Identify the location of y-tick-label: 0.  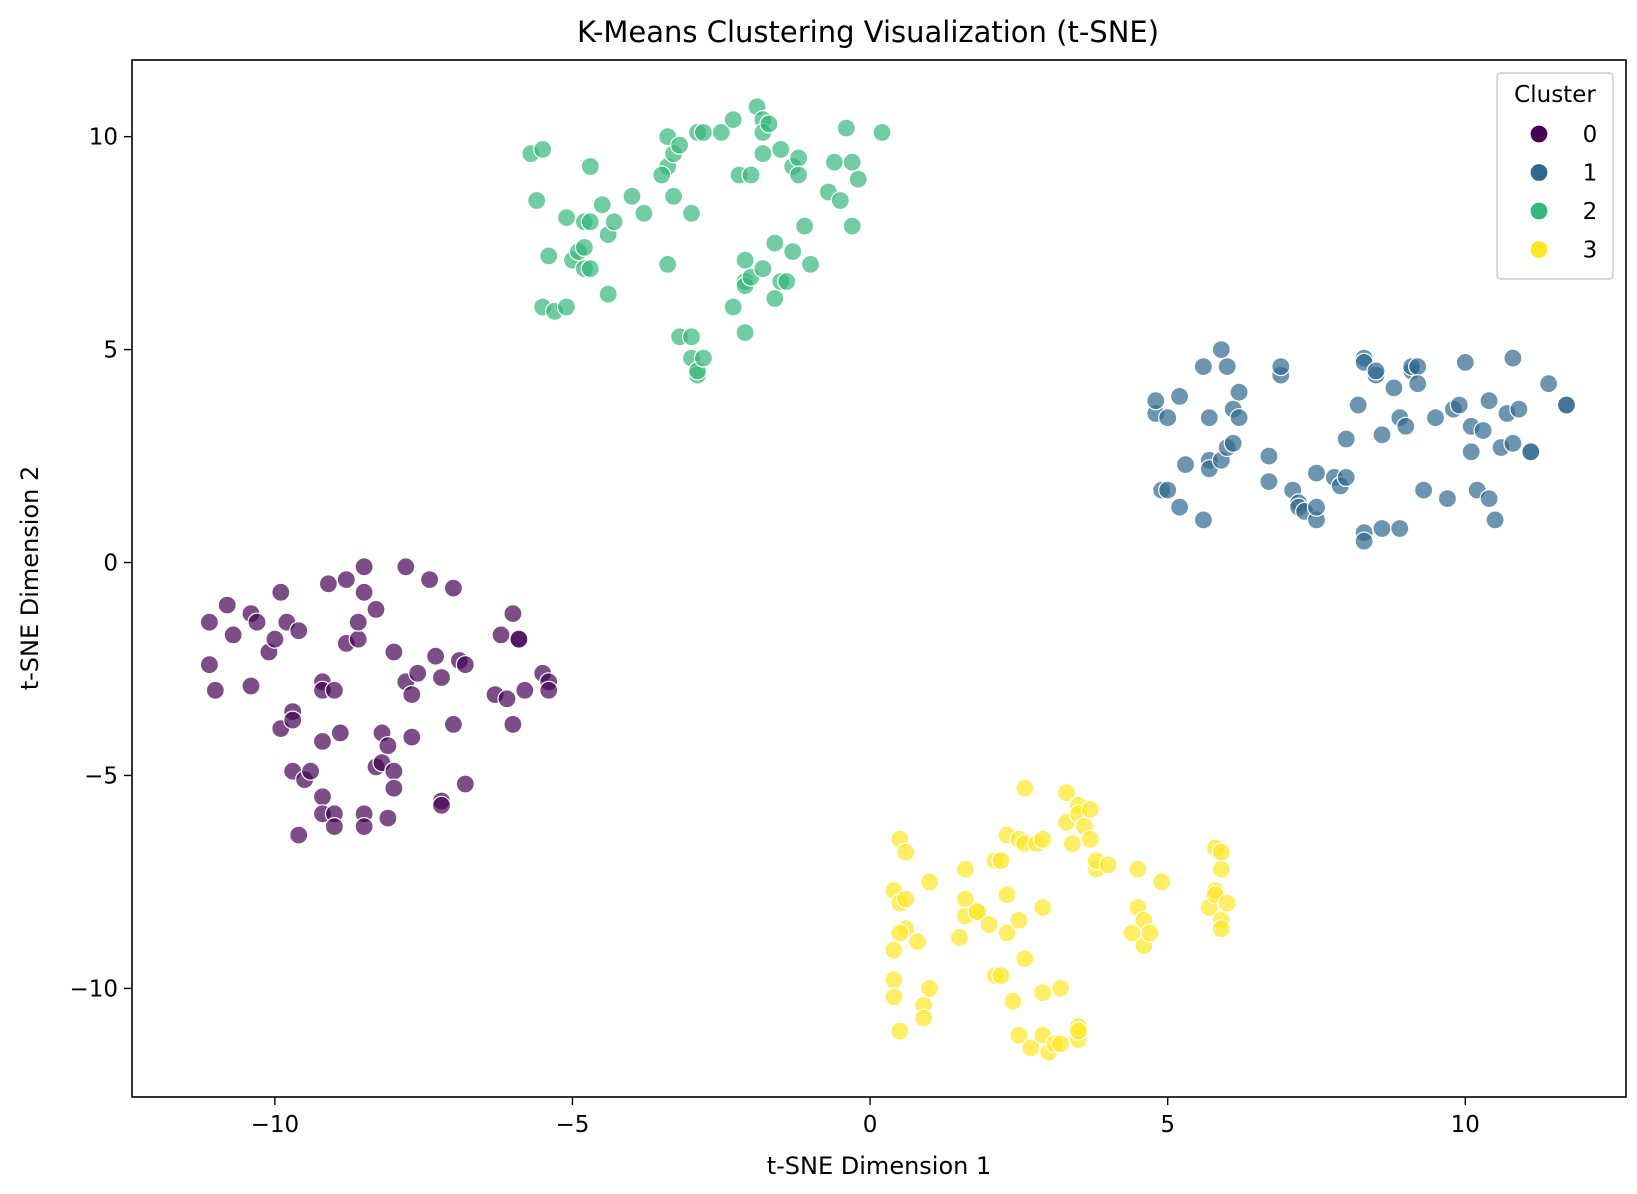
(110, 564).